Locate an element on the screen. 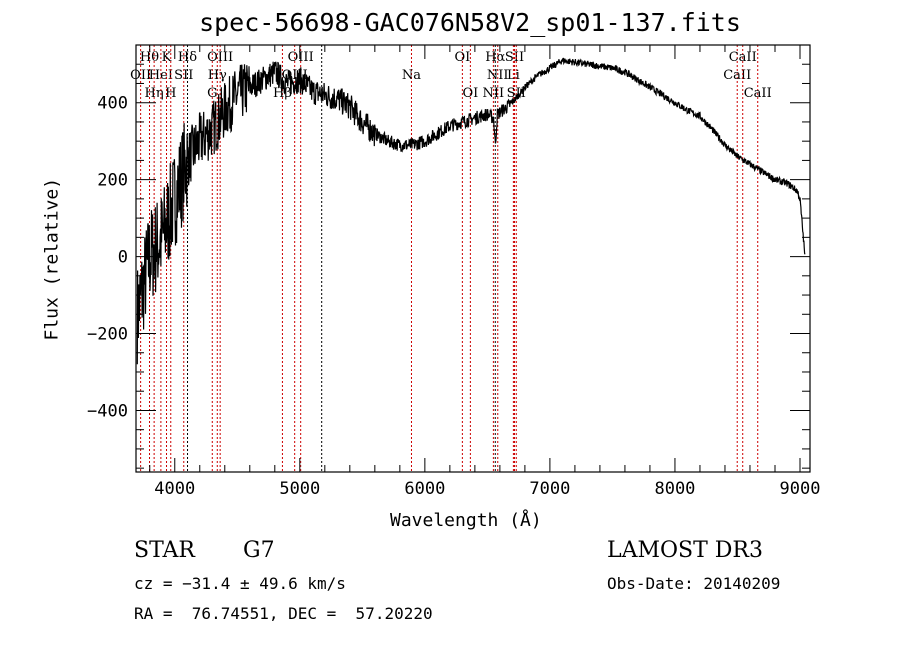 The image size is (900, 649). spectral-line-label: K is located at coordinates (167, 57).